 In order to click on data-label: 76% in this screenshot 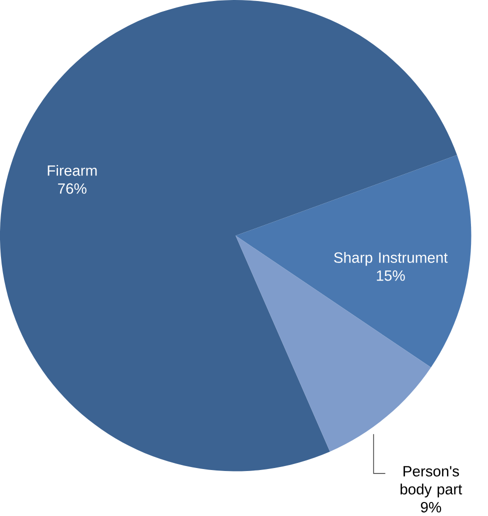, I will do `click(72, 188)`.